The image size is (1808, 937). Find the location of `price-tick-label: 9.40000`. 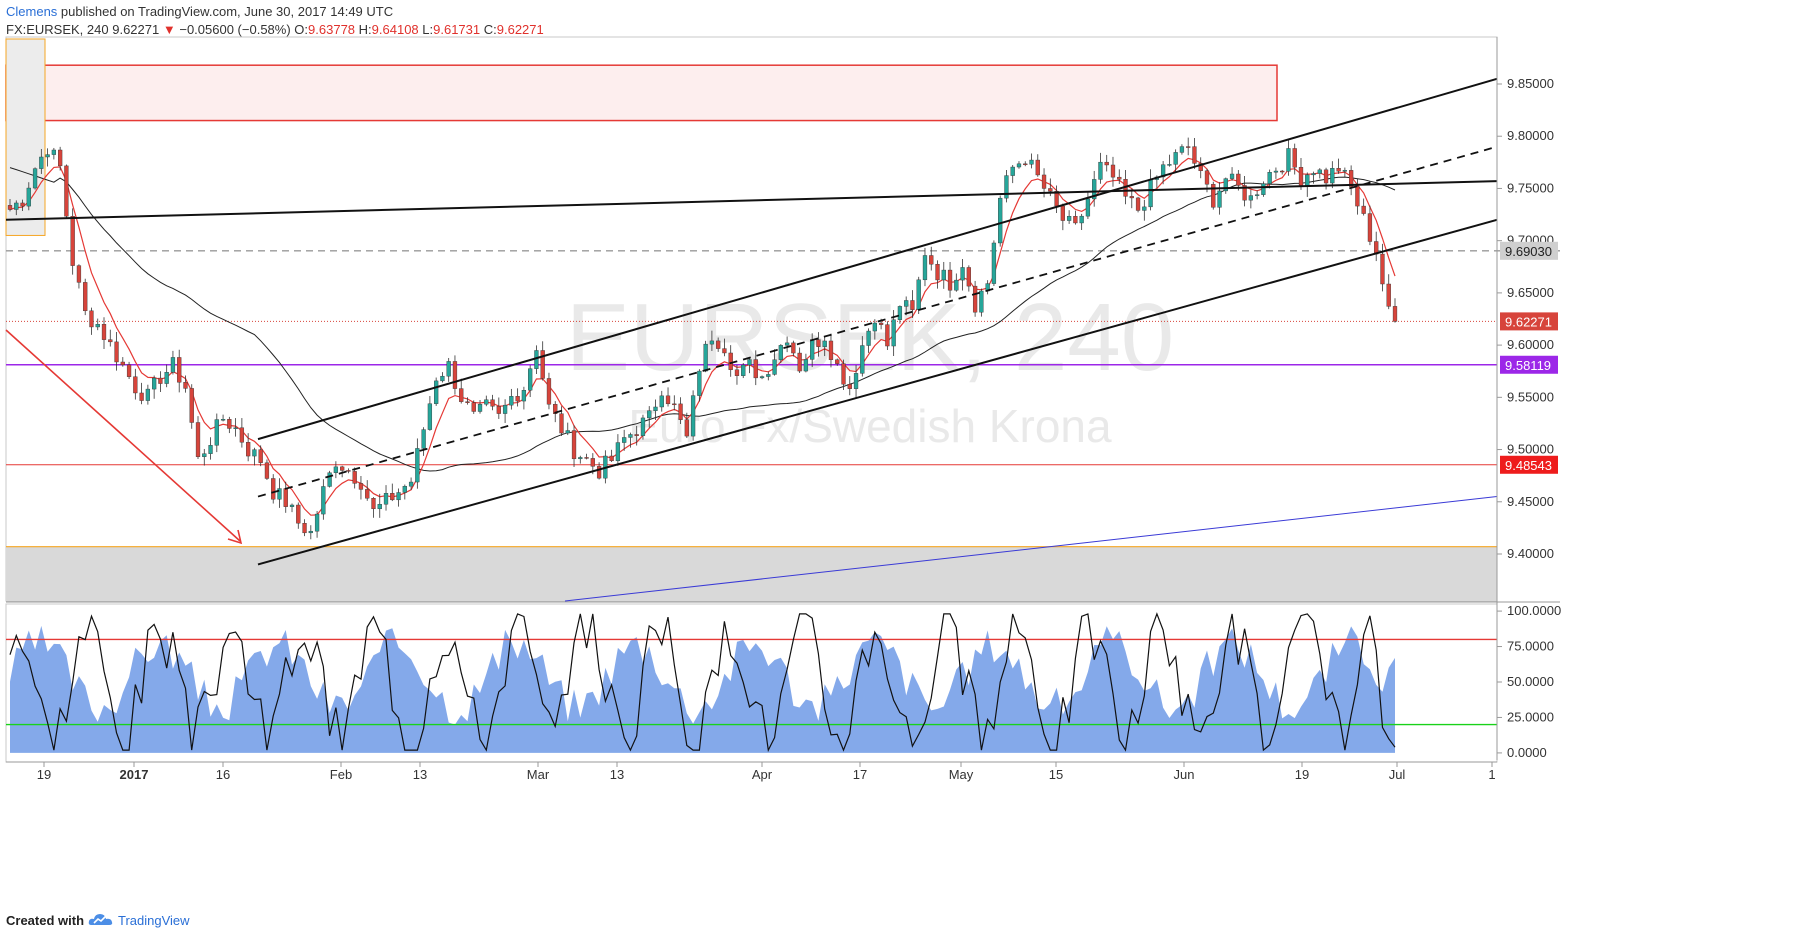

price-tick-label: 9.40000 is located at coordinates (1530, 553).